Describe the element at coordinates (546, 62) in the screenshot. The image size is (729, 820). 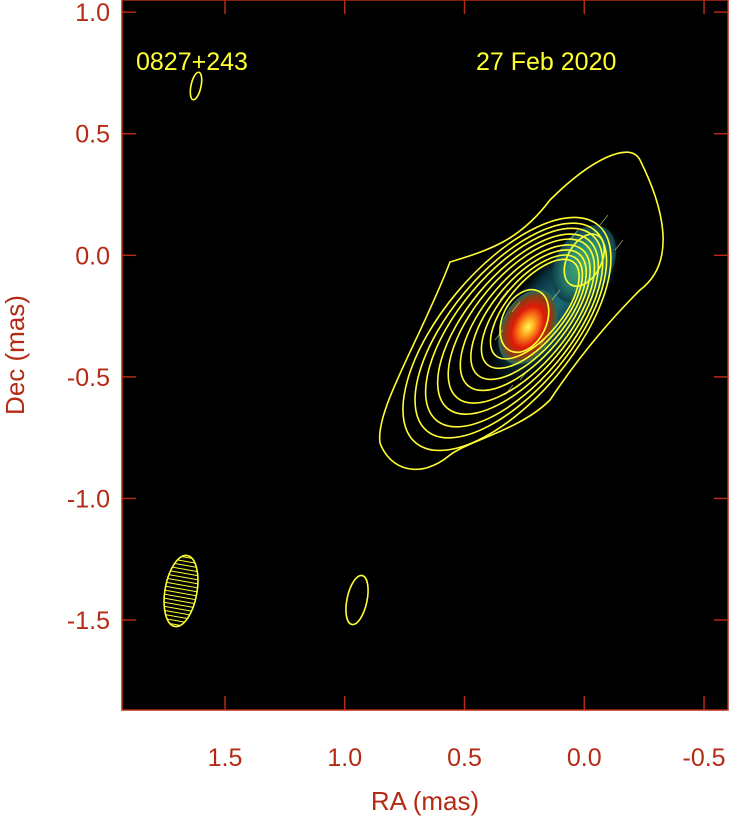
I see `date-label: 27 Feb 2020` at that location.